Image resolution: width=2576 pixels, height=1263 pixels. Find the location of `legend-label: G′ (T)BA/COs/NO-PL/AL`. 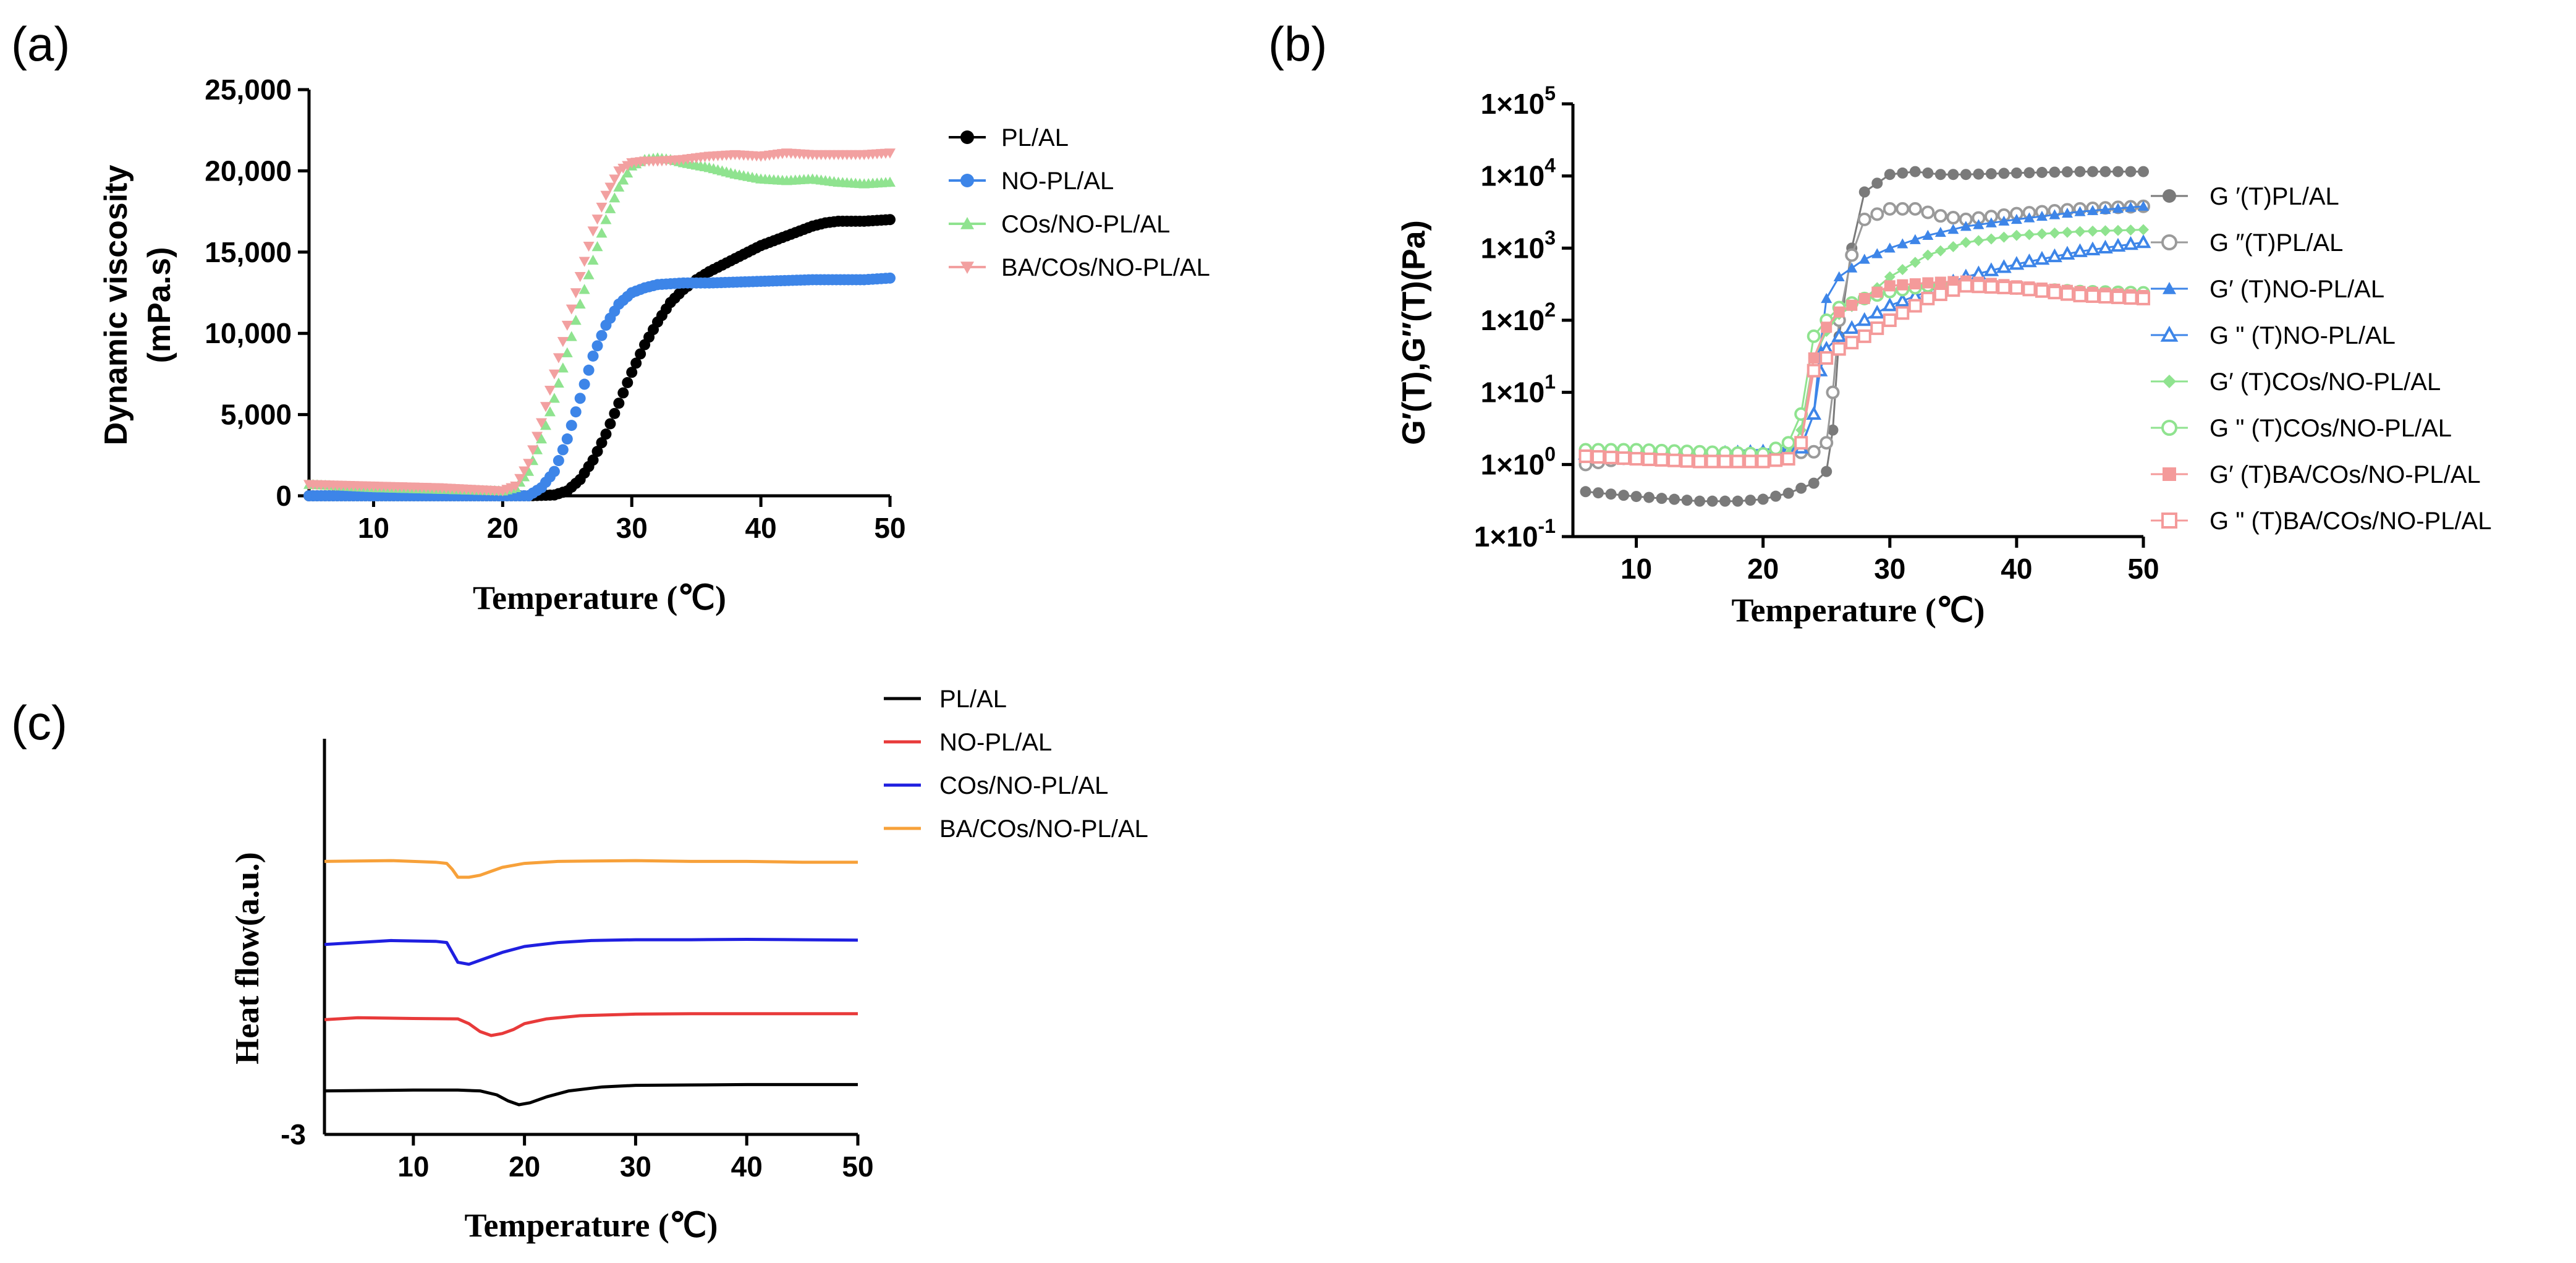

legend-label: G′ (T)BA/COs/NO-PL/AL is located at coordinates (2345, 475).